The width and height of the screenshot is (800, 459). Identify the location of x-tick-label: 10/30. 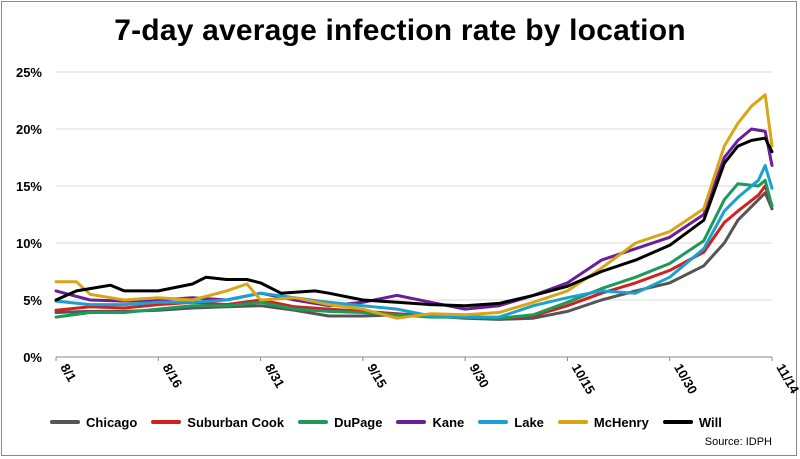
(685, 379).